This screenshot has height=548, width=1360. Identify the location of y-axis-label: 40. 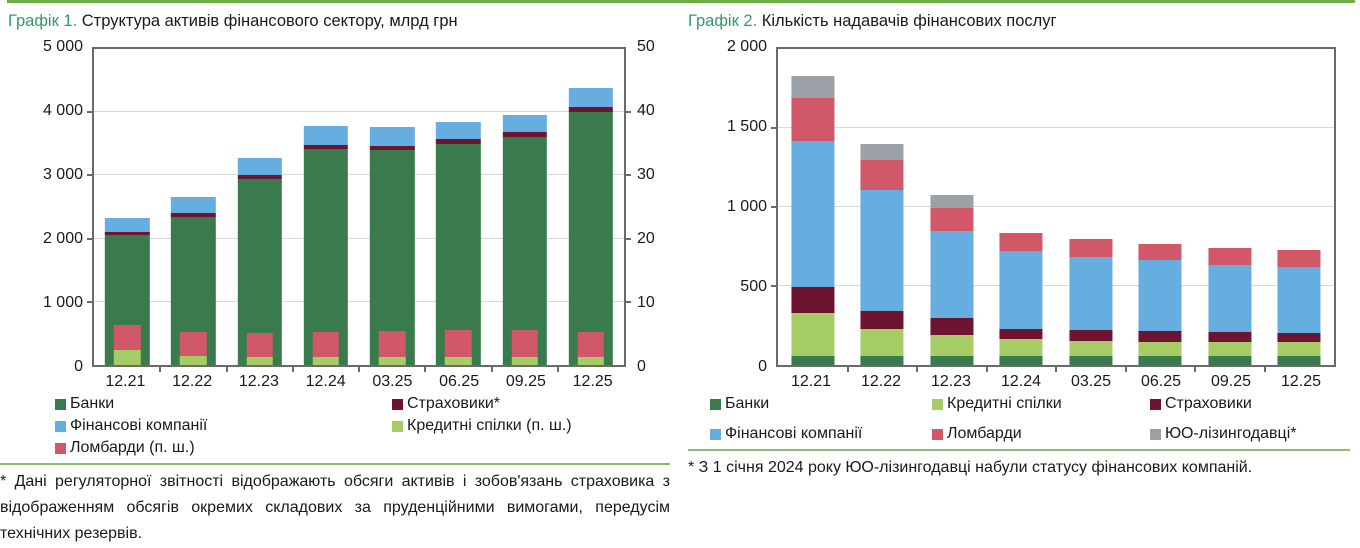
(646, 110).